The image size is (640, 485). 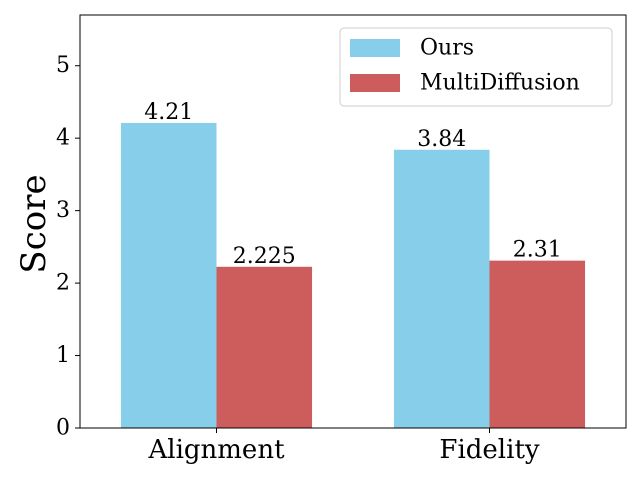 I want to click on y-tick-label: 1, so click(x=63, y=355).